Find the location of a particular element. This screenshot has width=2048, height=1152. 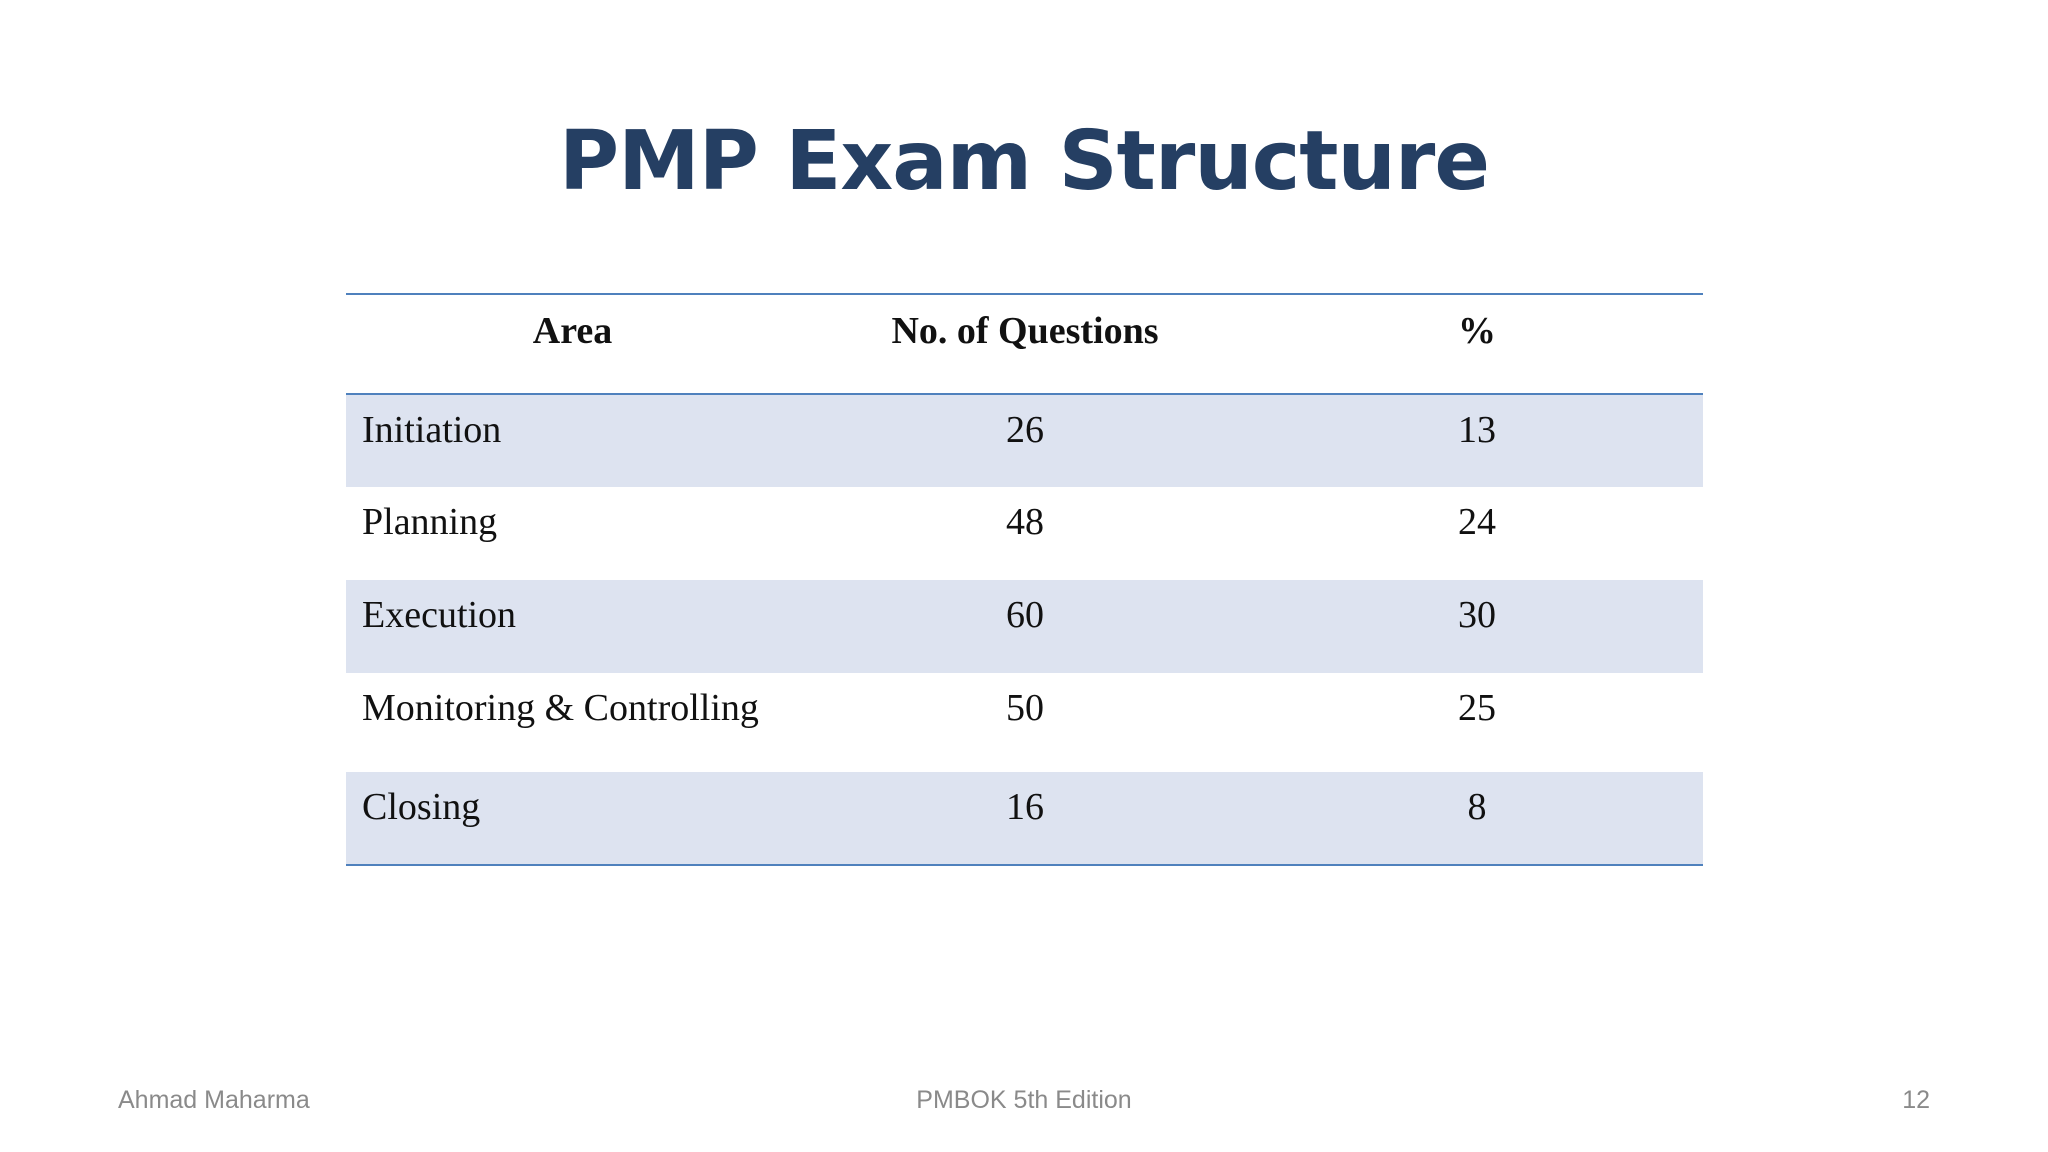

table-row: Closing 16 8 is located at coordinates (1024, 818).